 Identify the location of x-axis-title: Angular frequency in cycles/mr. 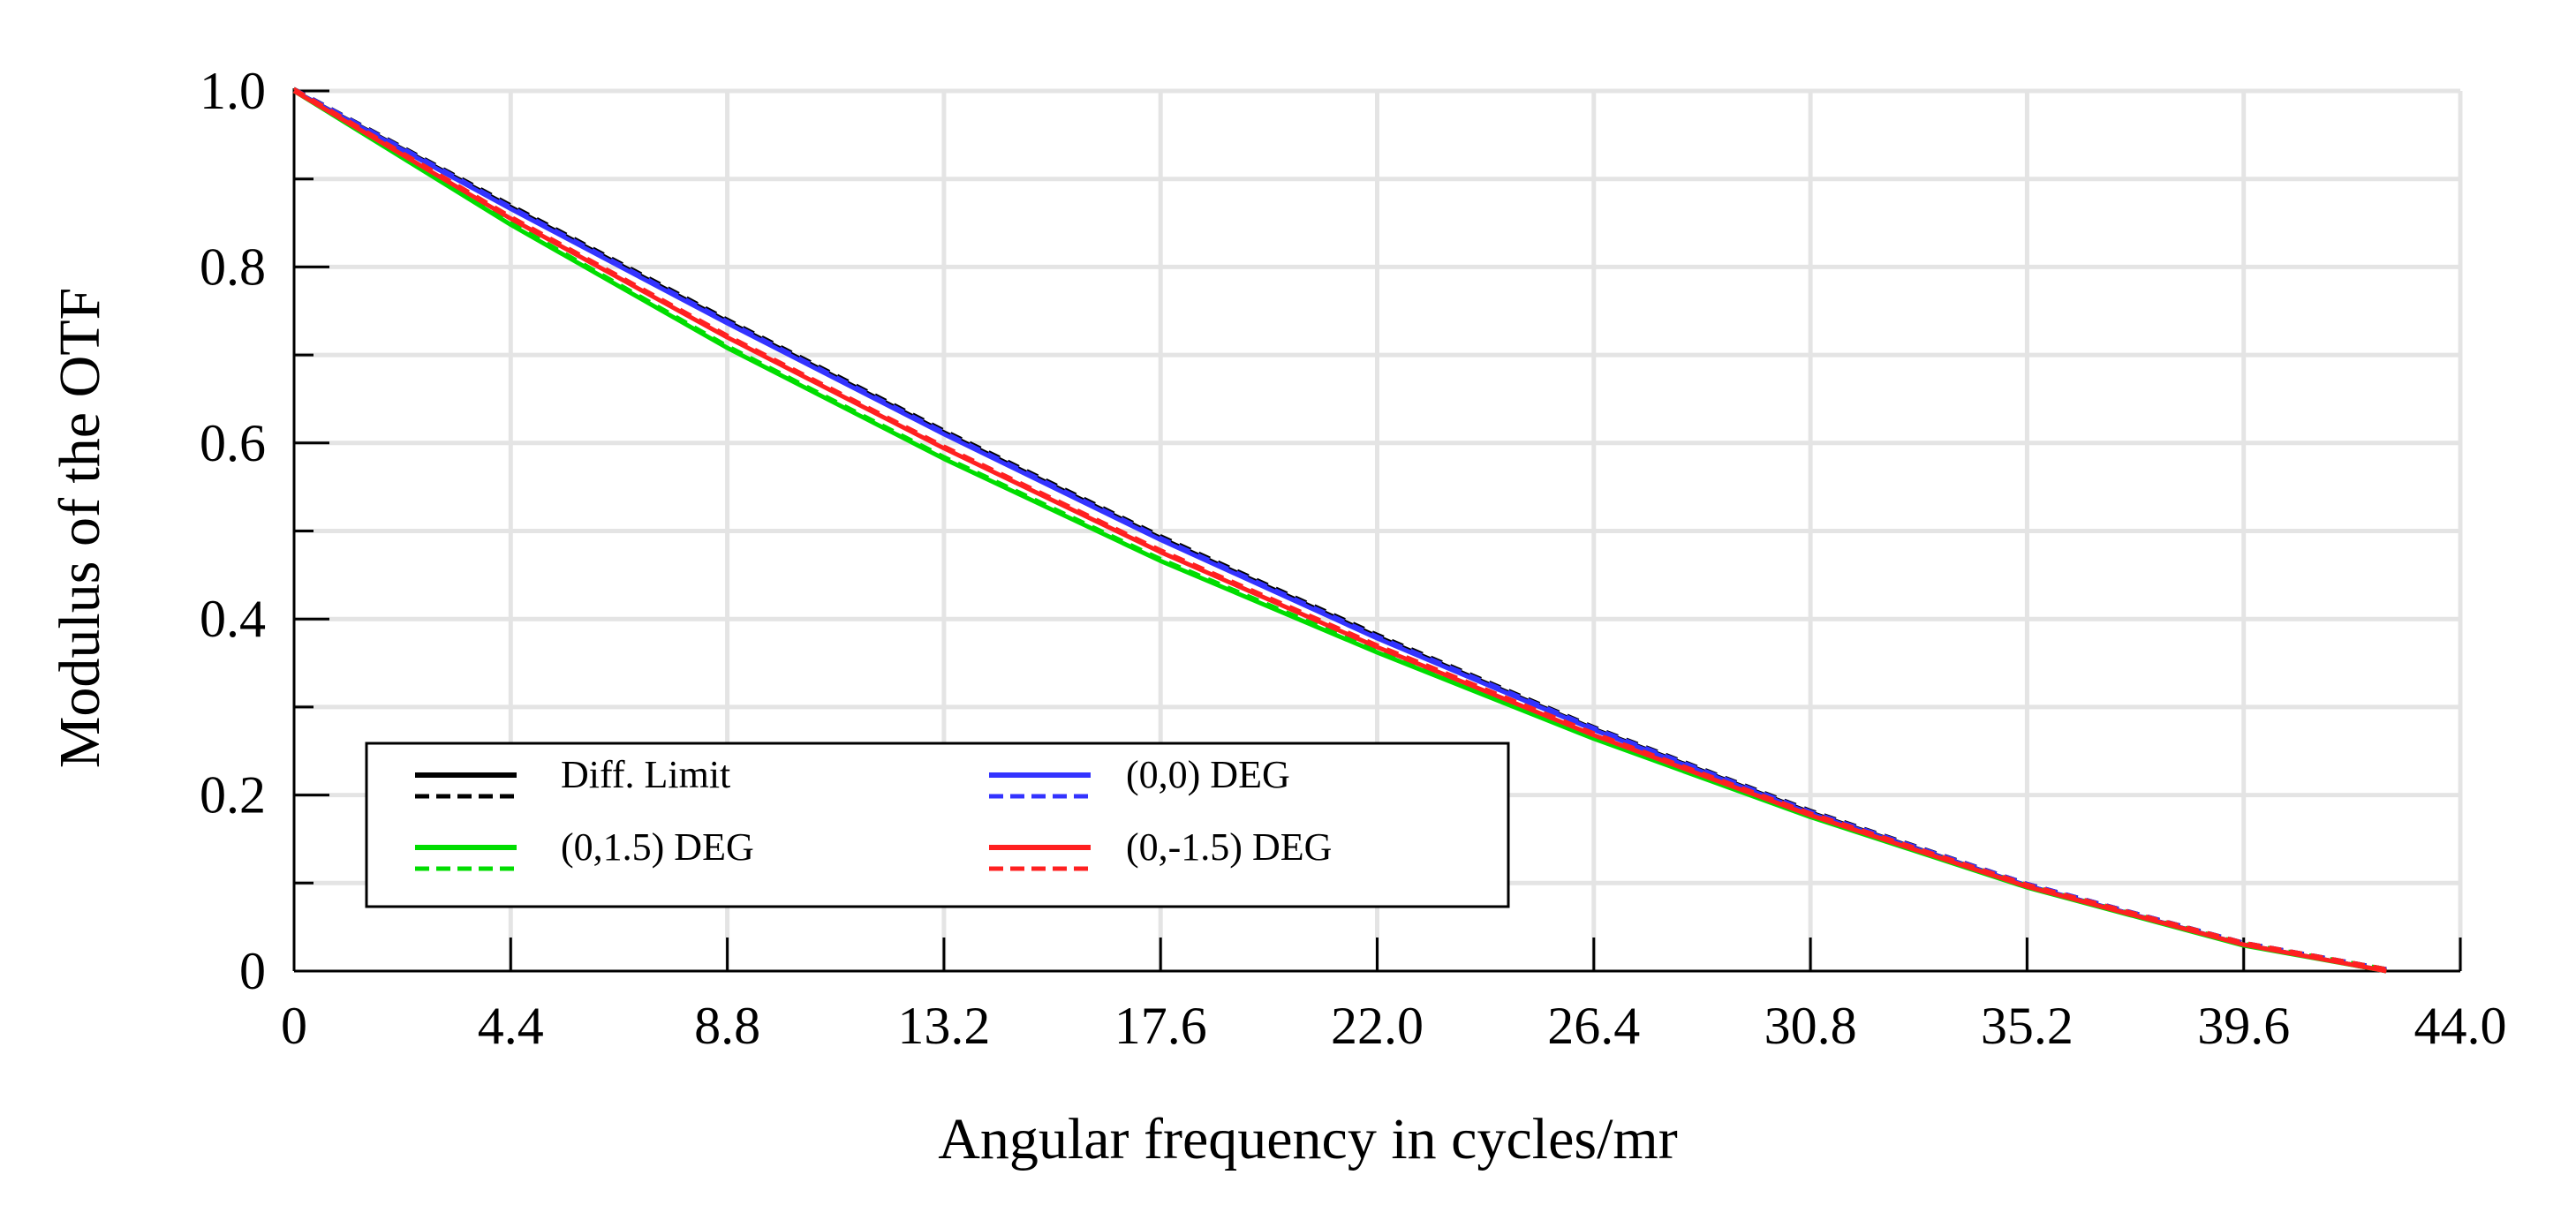
(1308, 1139).